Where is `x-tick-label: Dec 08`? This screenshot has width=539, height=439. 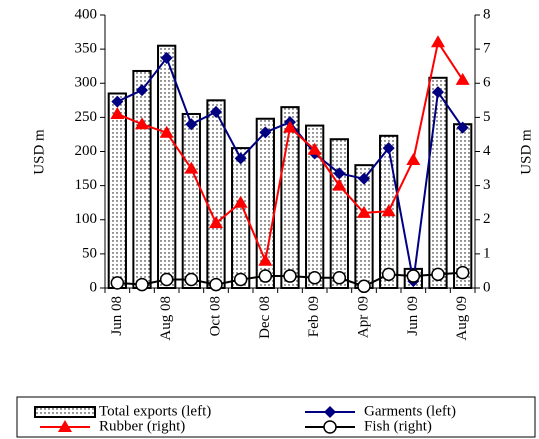 x-tick-label: Dec 08 is located at coordinates (265, 317).